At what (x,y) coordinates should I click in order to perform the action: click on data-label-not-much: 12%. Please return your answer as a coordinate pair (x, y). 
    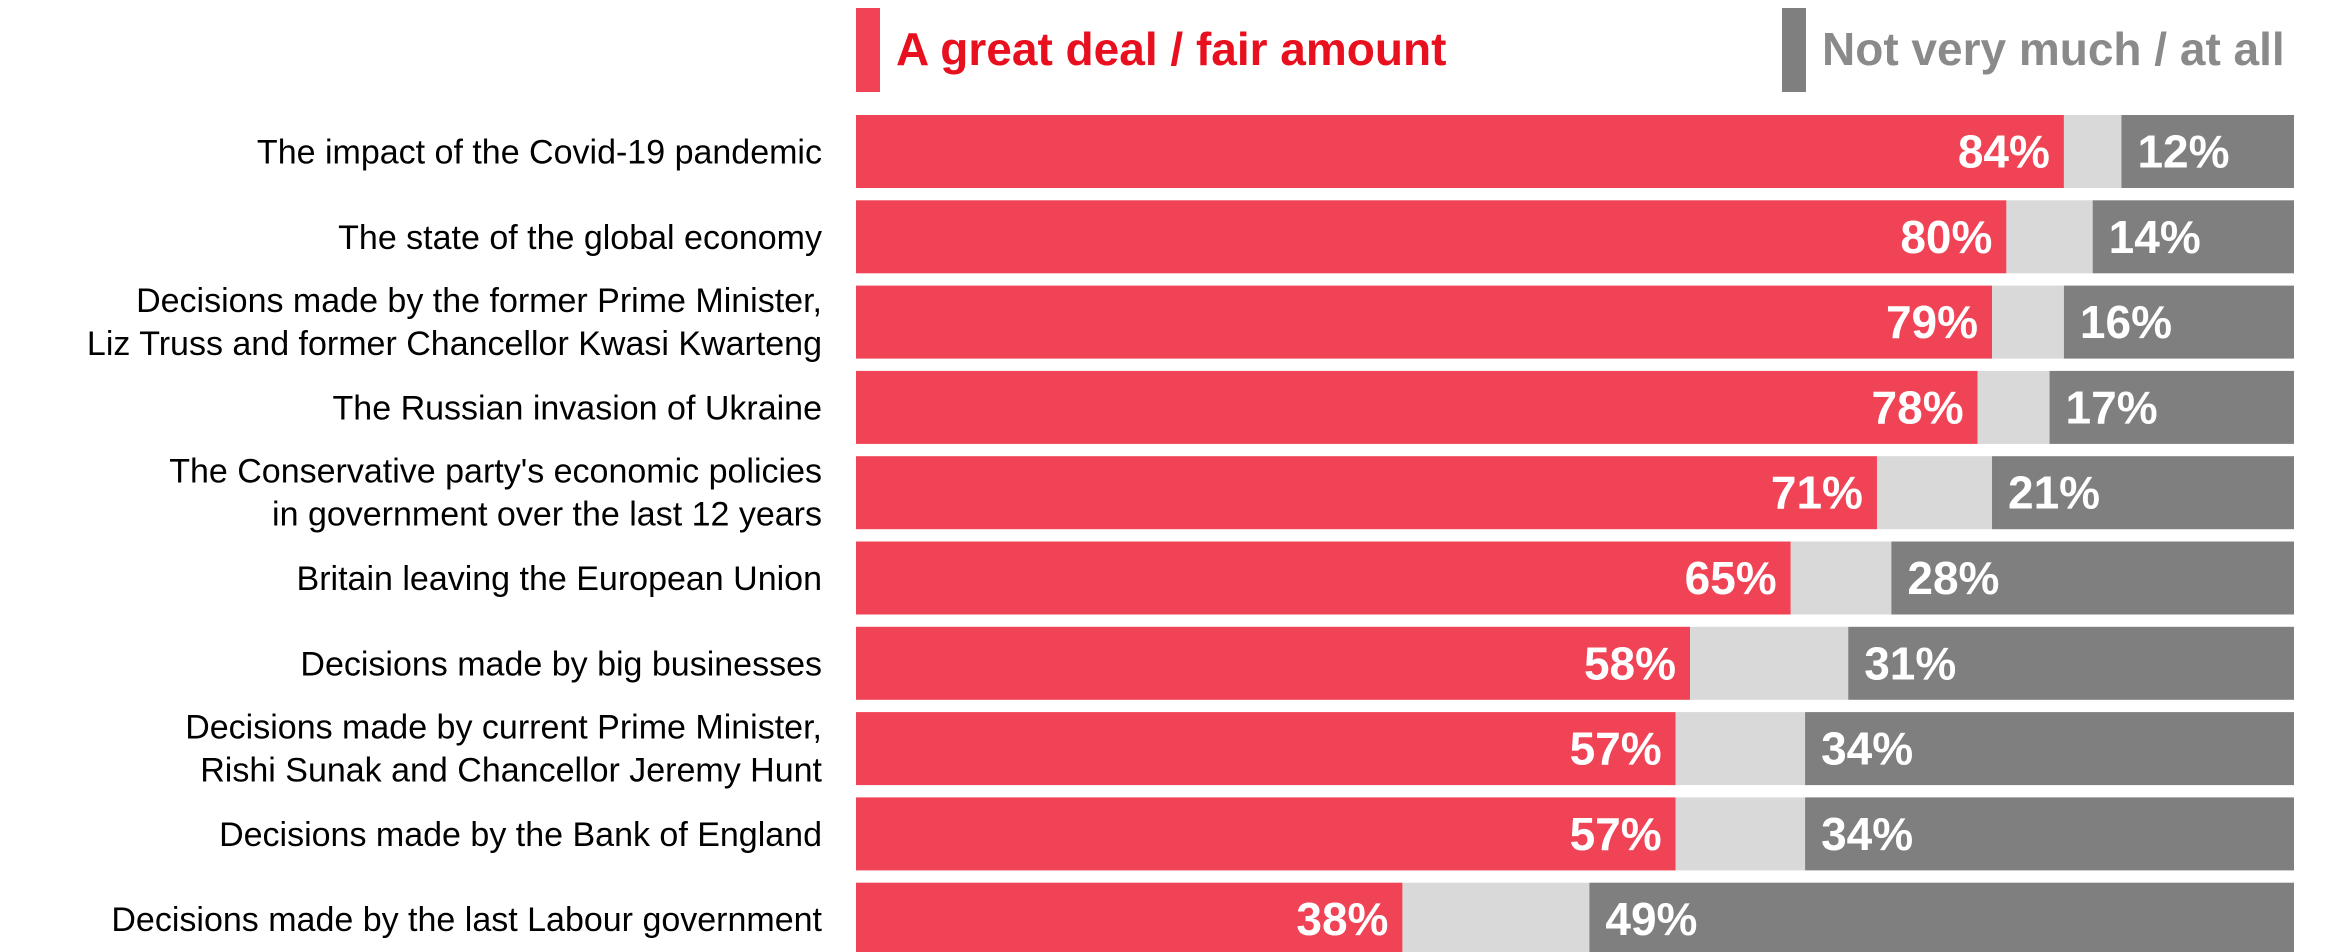
    Looking at the image, I should click on (2183, 152).